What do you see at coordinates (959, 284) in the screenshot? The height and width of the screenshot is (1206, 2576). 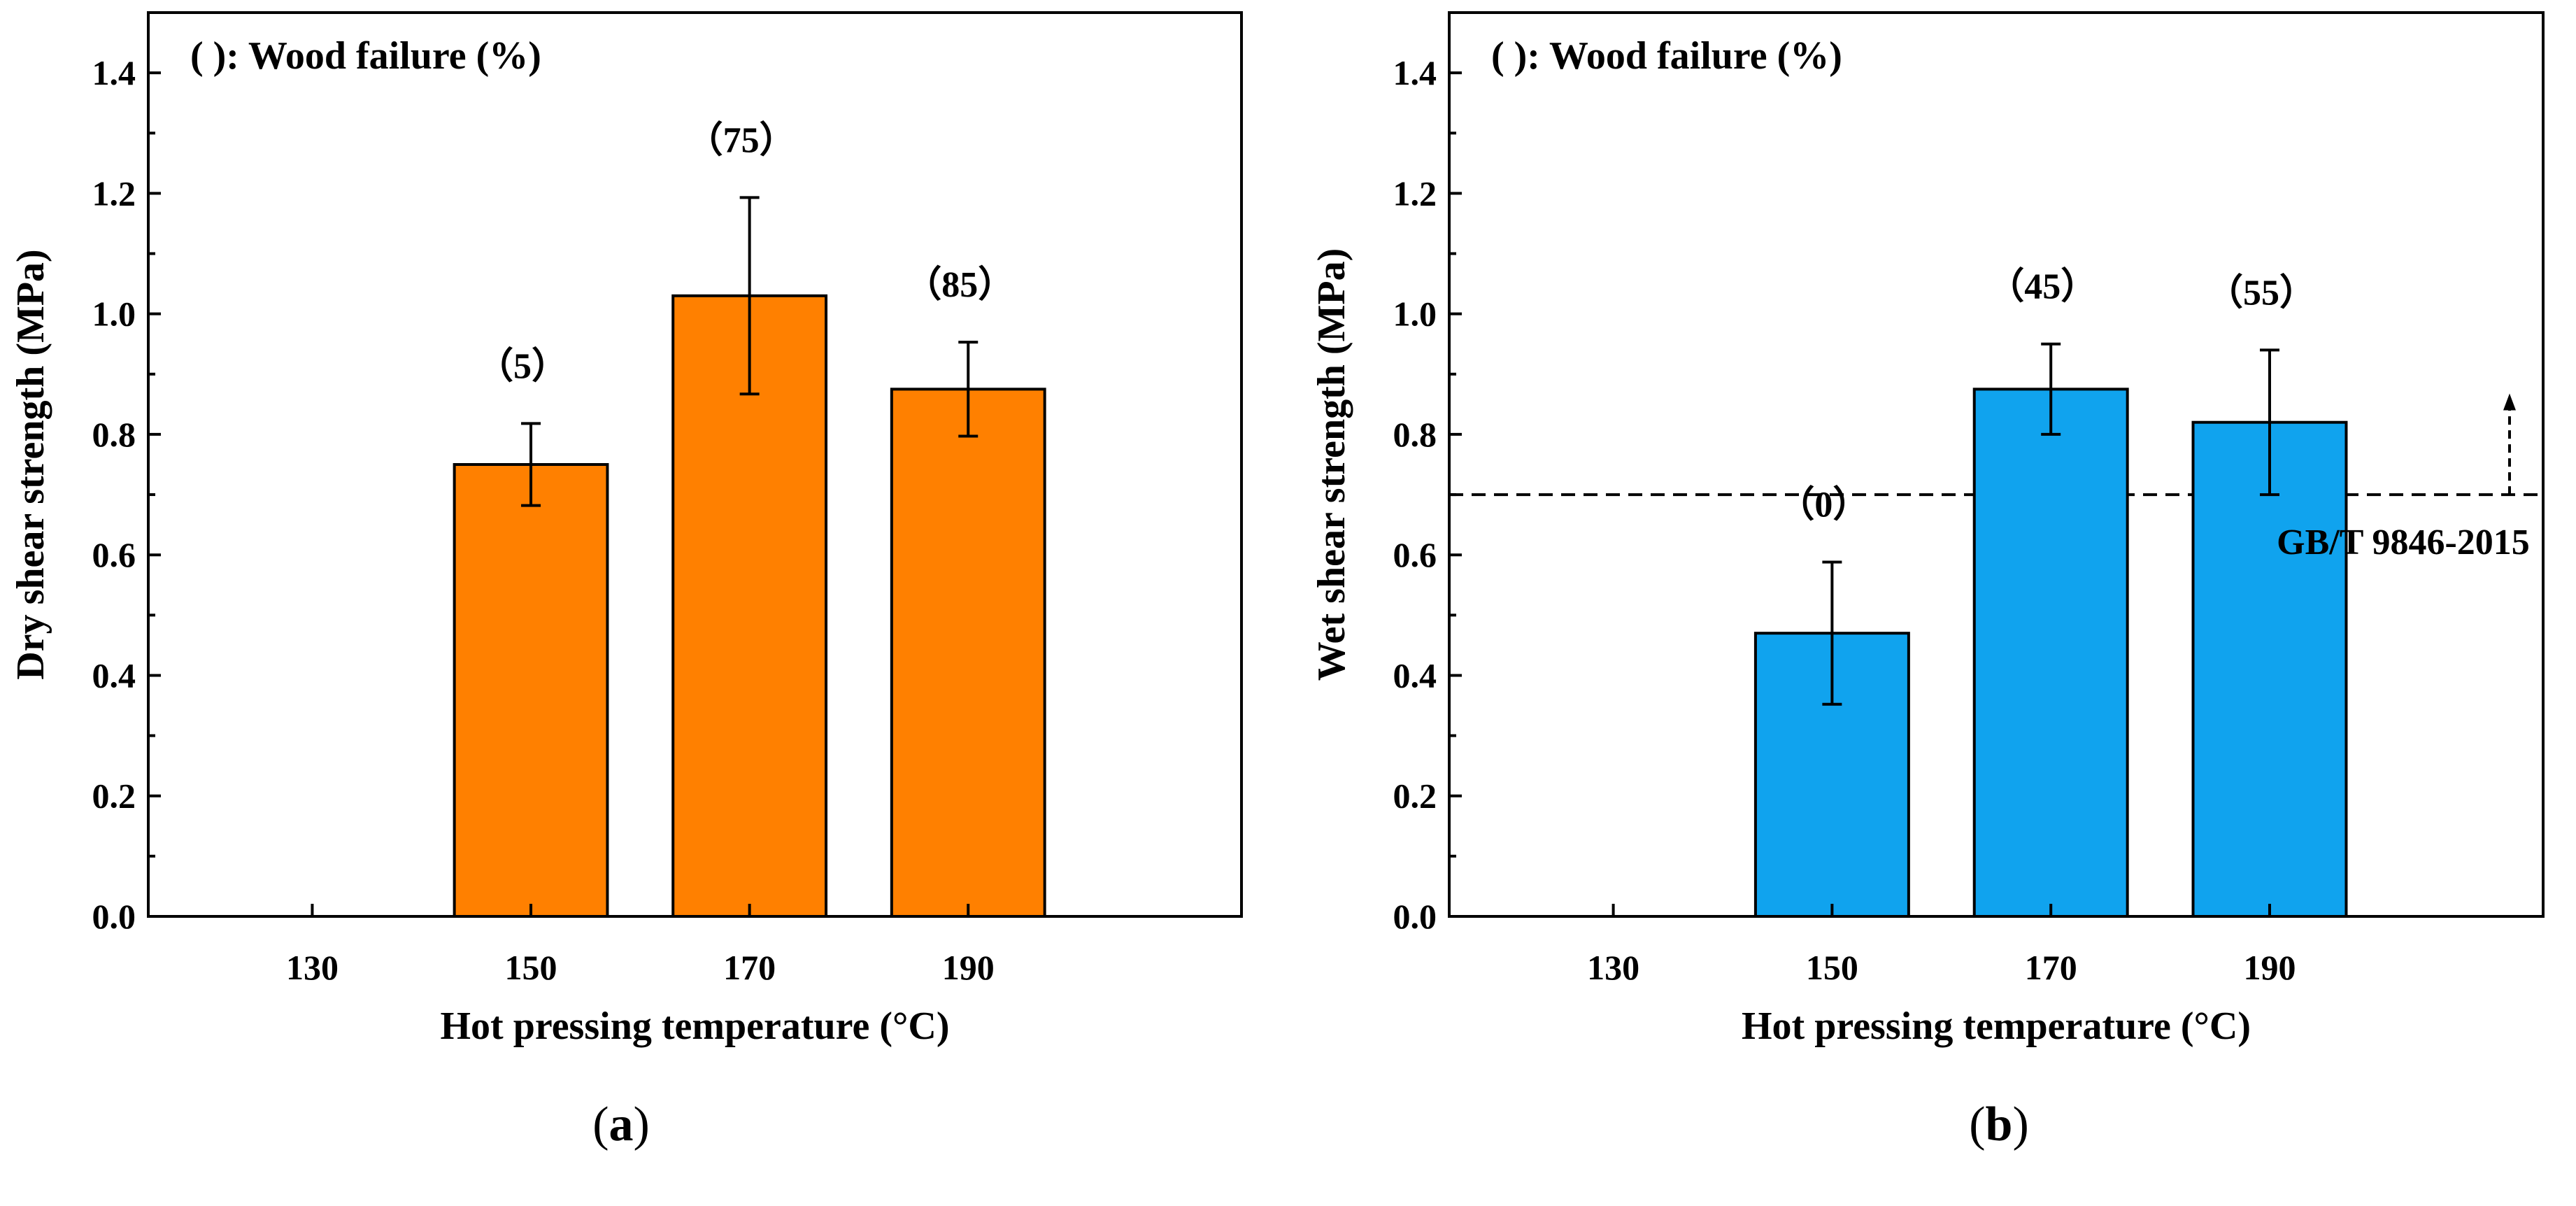 I see `wood-failure-label-190: （85）` at bounding box center [959, 284].